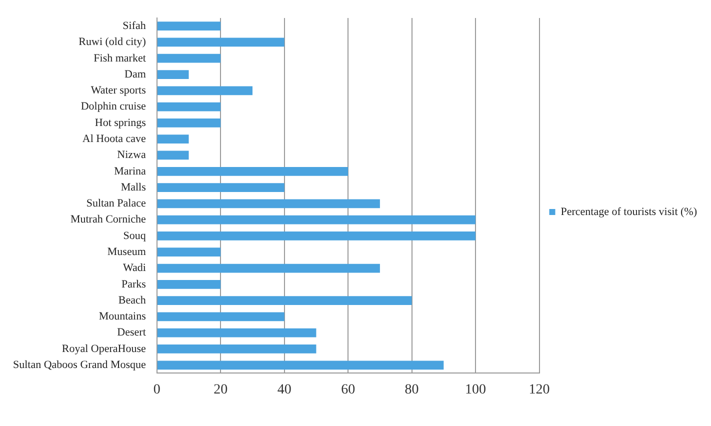  I want to click on x-tick-label: 80, so click(411, 390).